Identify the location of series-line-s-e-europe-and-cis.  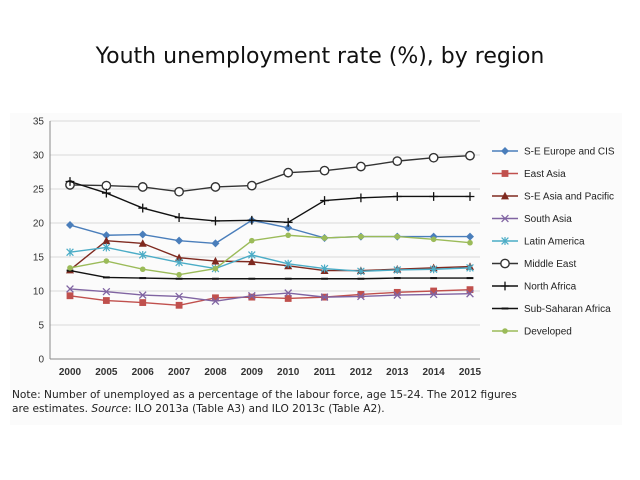
(269, 232).